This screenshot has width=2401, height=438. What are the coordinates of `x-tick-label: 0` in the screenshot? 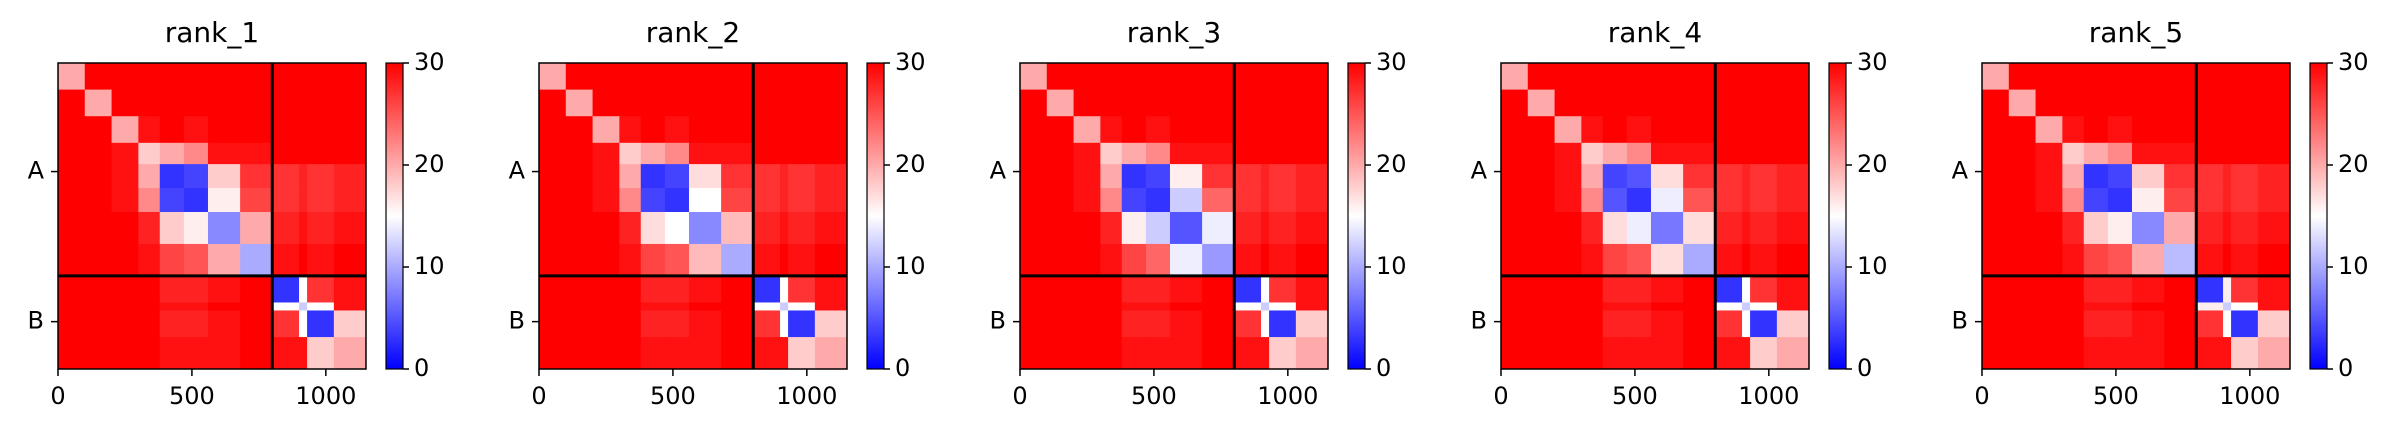 It's located at (1019, 396).